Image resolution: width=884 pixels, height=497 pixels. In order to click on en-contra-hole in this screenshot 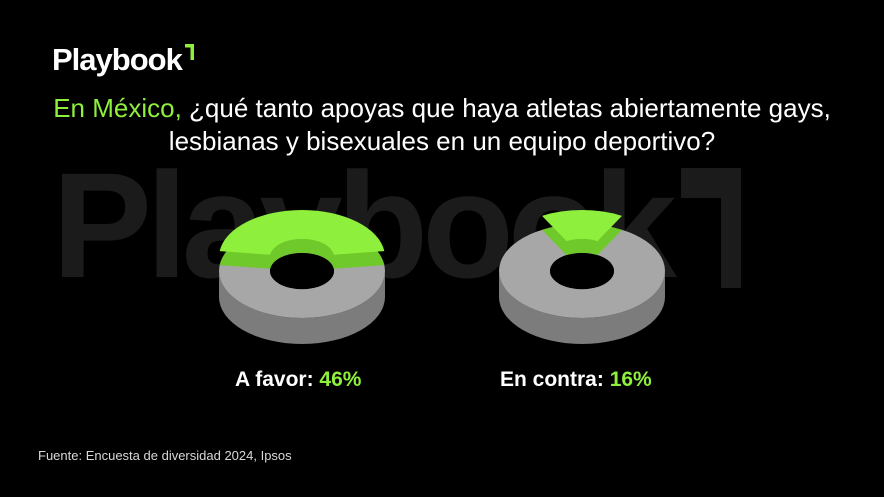, I will do `click(582, 271)`.